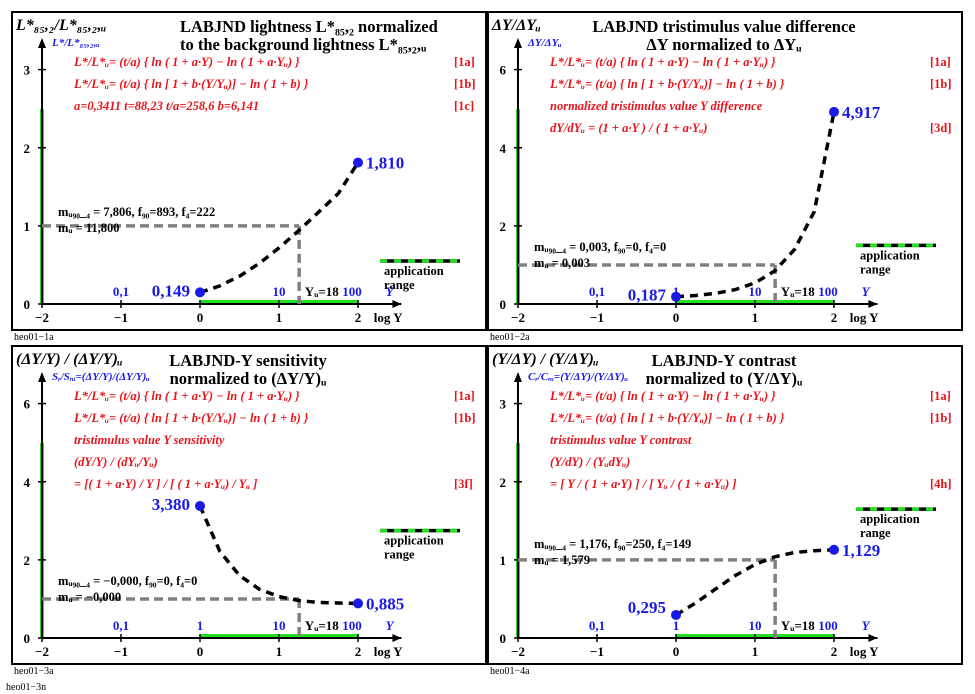  What do you see at coordinates (69, 359) in the screenshot?
I see `corner-title: (ΔY/Y) / (ΔY/Y)ᵤ` at bounding box center [69, 359].